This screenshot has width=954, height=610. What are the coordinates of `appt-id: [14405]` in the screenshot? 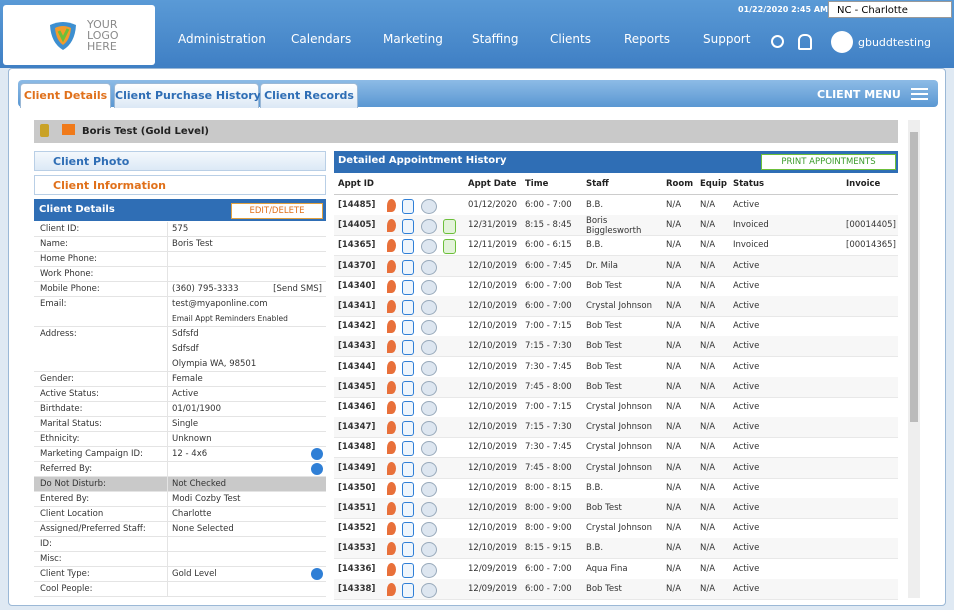 It's located at (357, 225).